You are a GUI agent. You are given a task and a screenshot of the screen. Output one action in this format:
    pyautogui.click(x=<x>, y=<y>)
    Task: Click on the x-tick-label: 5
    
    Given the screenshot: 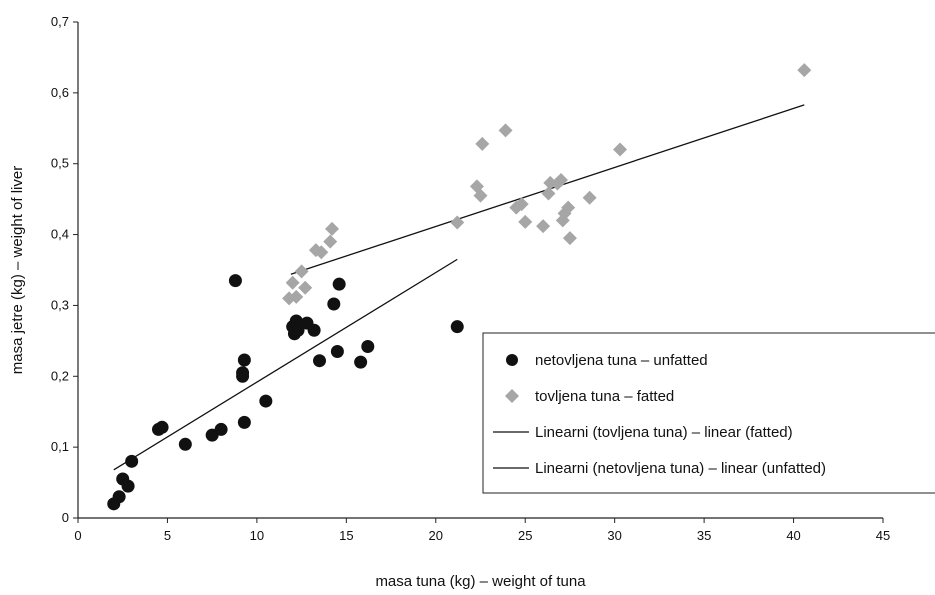 What is the action you would take?
    pyautogui.click(x=167, y=535)
    